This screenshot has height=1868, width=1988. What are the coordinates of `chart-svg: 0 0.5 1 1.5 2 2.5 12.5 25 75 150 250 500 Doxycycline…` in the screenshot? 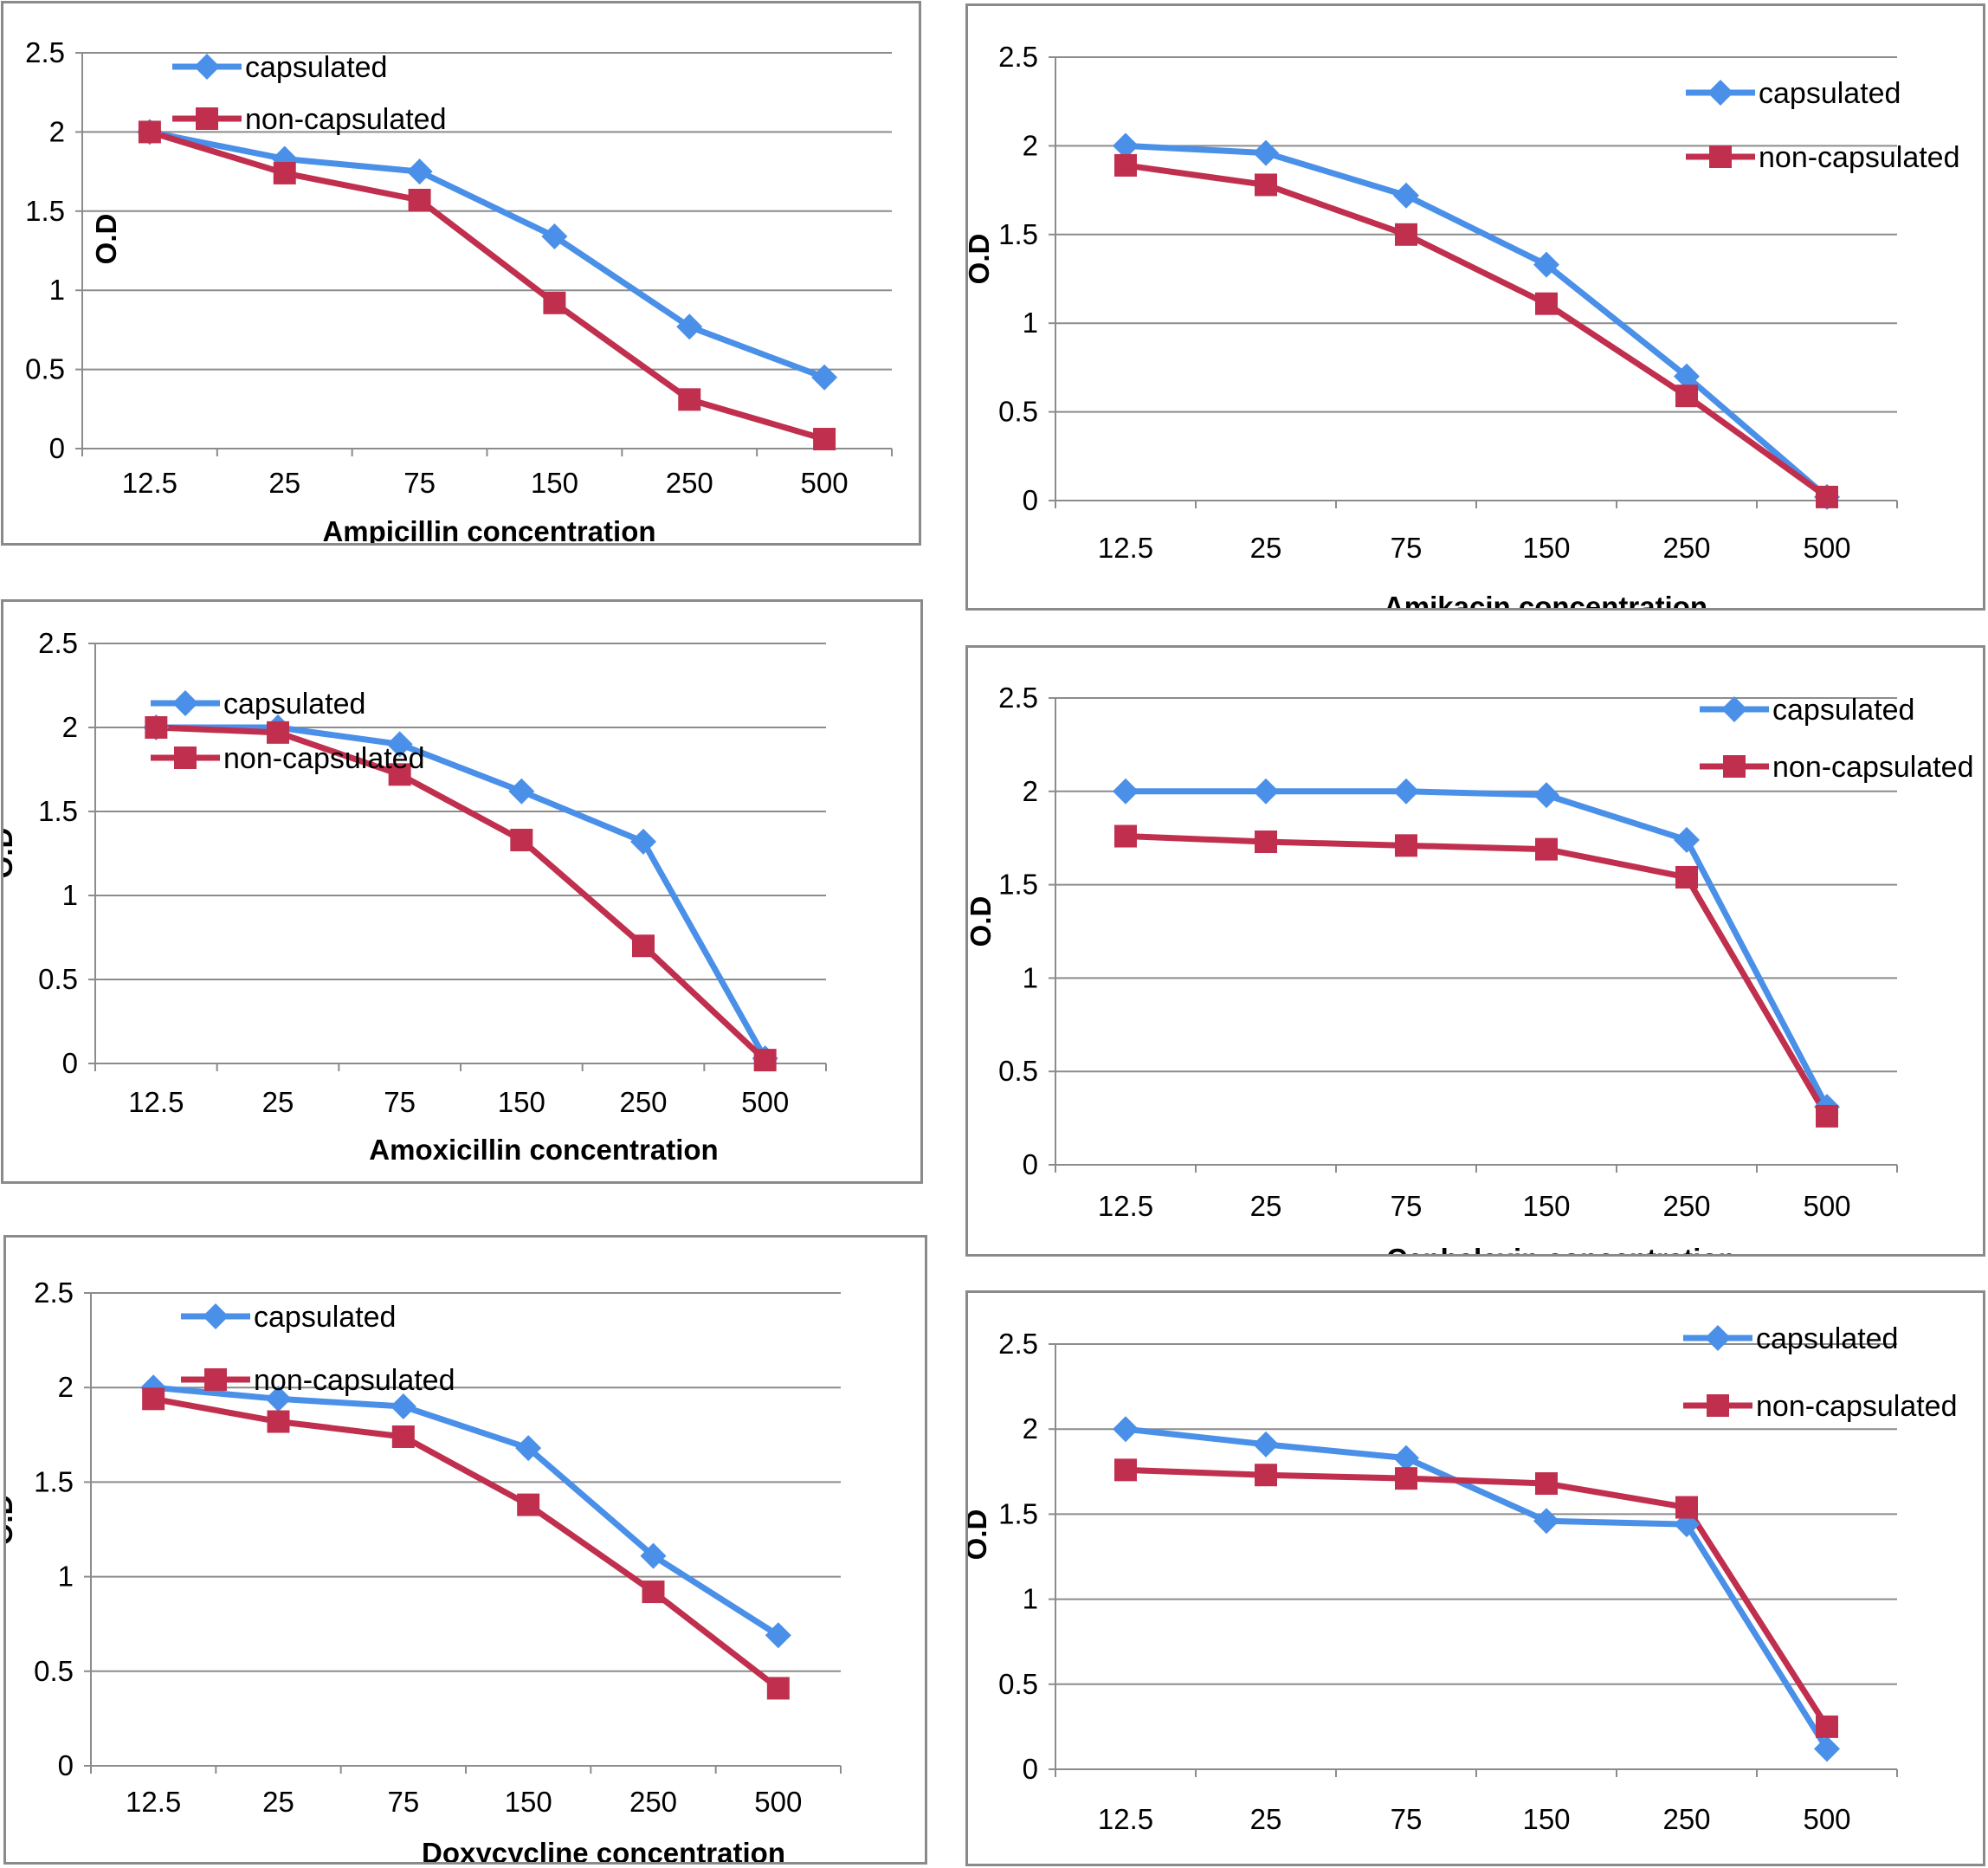 It's located at (424, 1569).